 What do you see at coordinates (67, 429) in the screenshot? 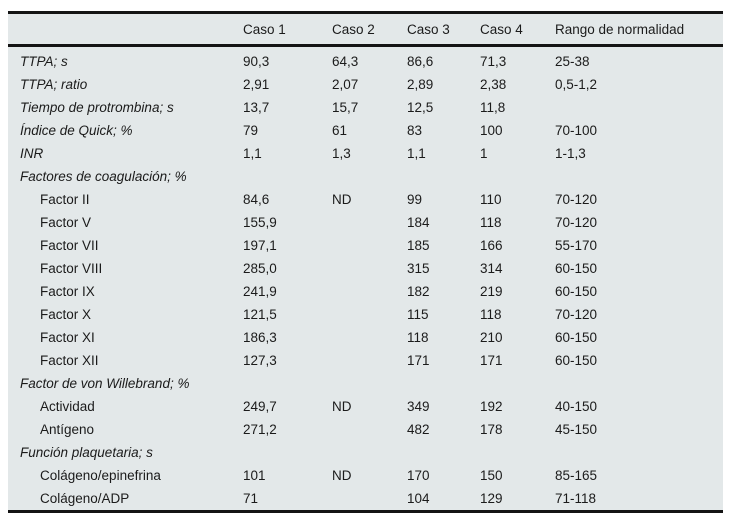
I see `row-label: Antígeno` at bounding box center [67, 429].